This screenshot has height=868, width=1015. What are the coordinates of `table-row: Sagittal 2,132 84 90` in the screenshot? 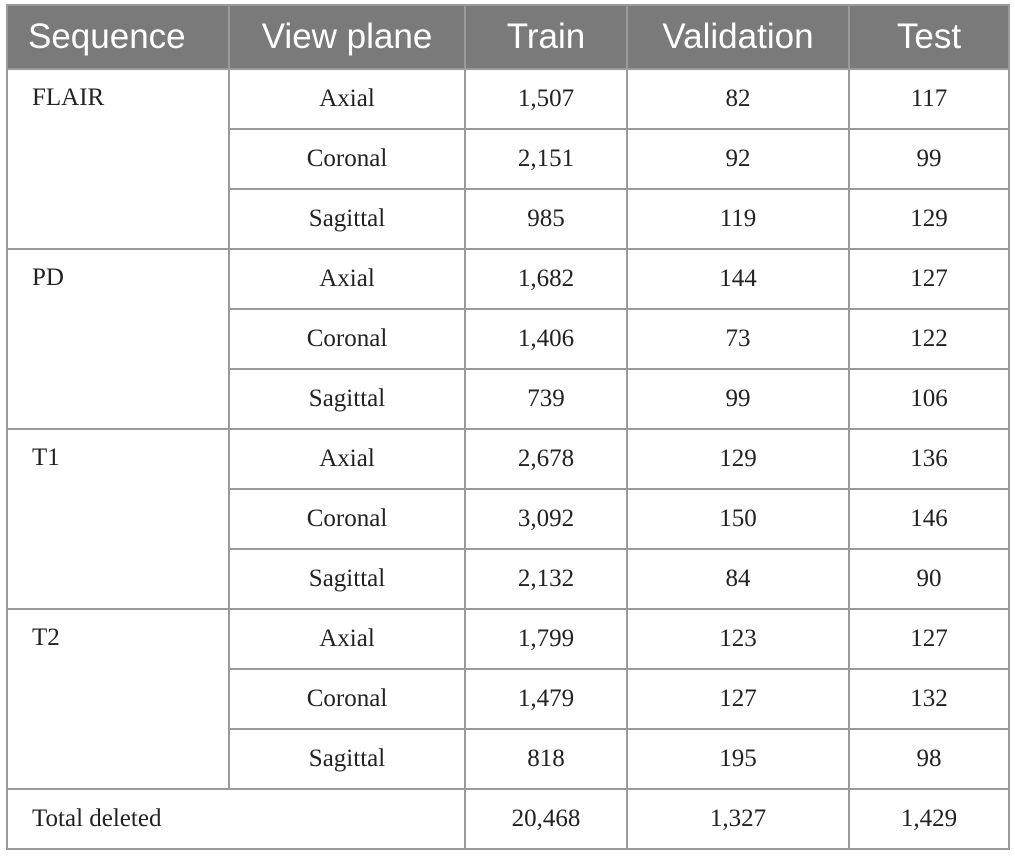 It's located at (508, 579).